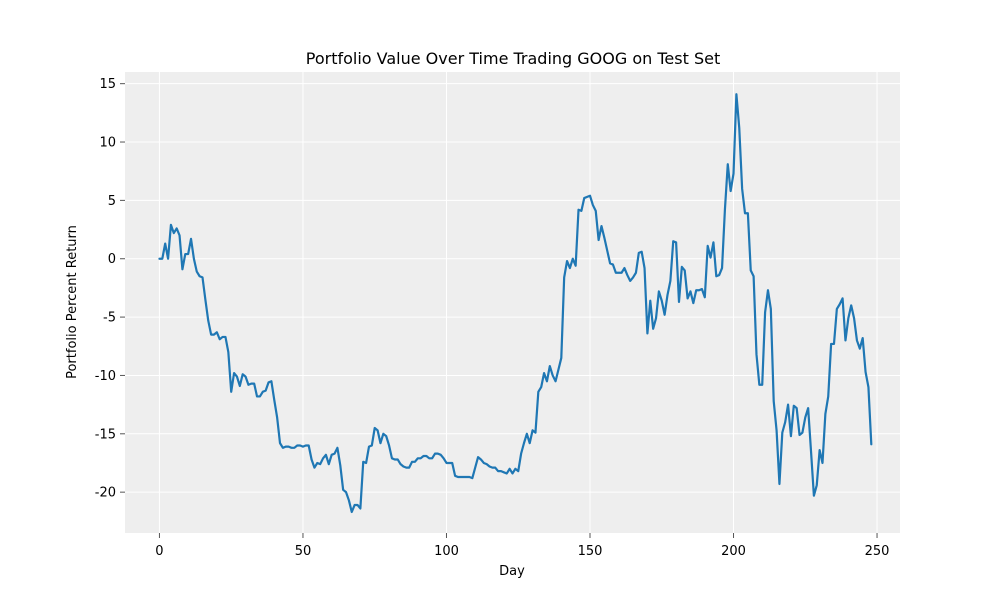 This screenshot has width=1000, height=600. What do you see at coordinates (522, 546) in the screenshot?
I see `x-axis: 0 50 100 150 200 250` at bounding box center [522, 546].